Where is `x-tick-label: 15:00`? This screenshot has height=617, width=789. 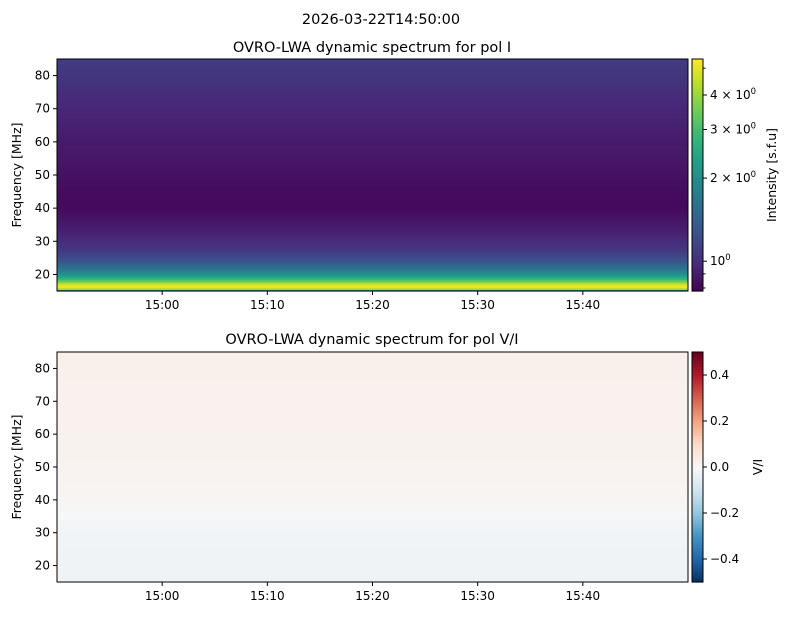 x-tick-label: 15:00 is located at coordinates (162, 596).